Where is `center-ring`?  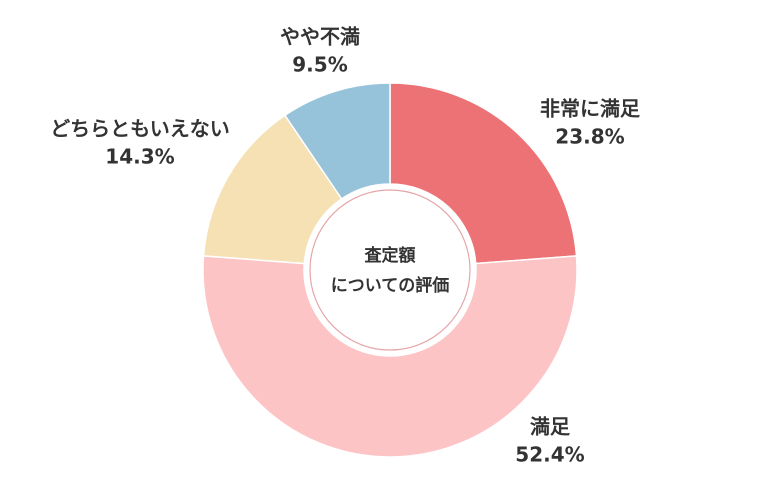 center-ring is located at coordinates (390, 270).